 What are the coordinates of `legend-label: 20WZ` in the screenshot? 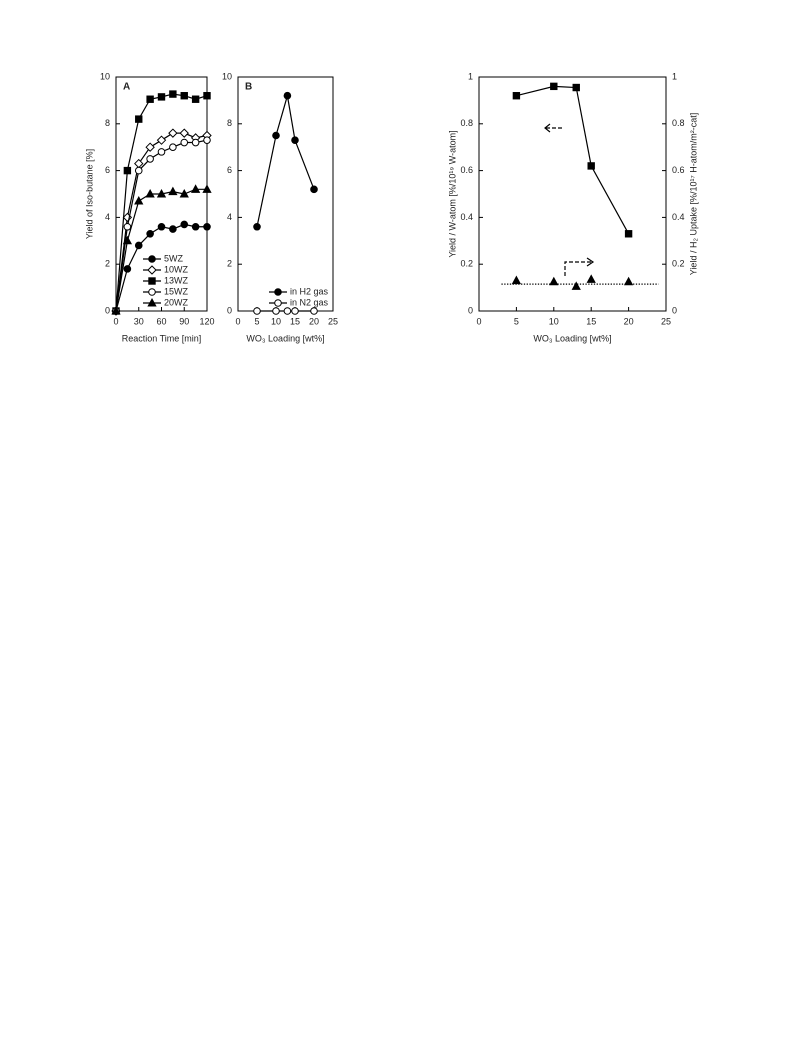 It's located at (176, 302).